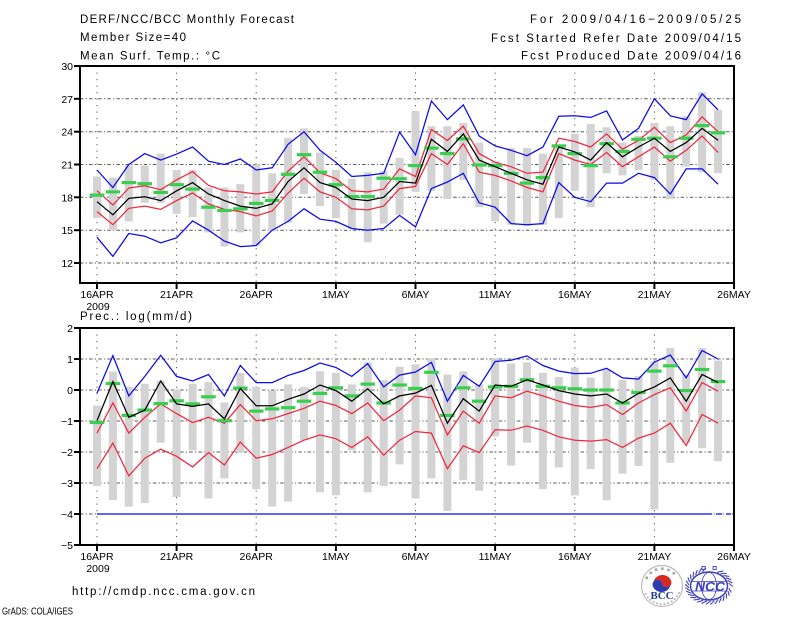 This screenshot has height=623, width=800. Describe the element at coordinates (67, 453) in the screenshot. I see `svg-text: −2` at that location.